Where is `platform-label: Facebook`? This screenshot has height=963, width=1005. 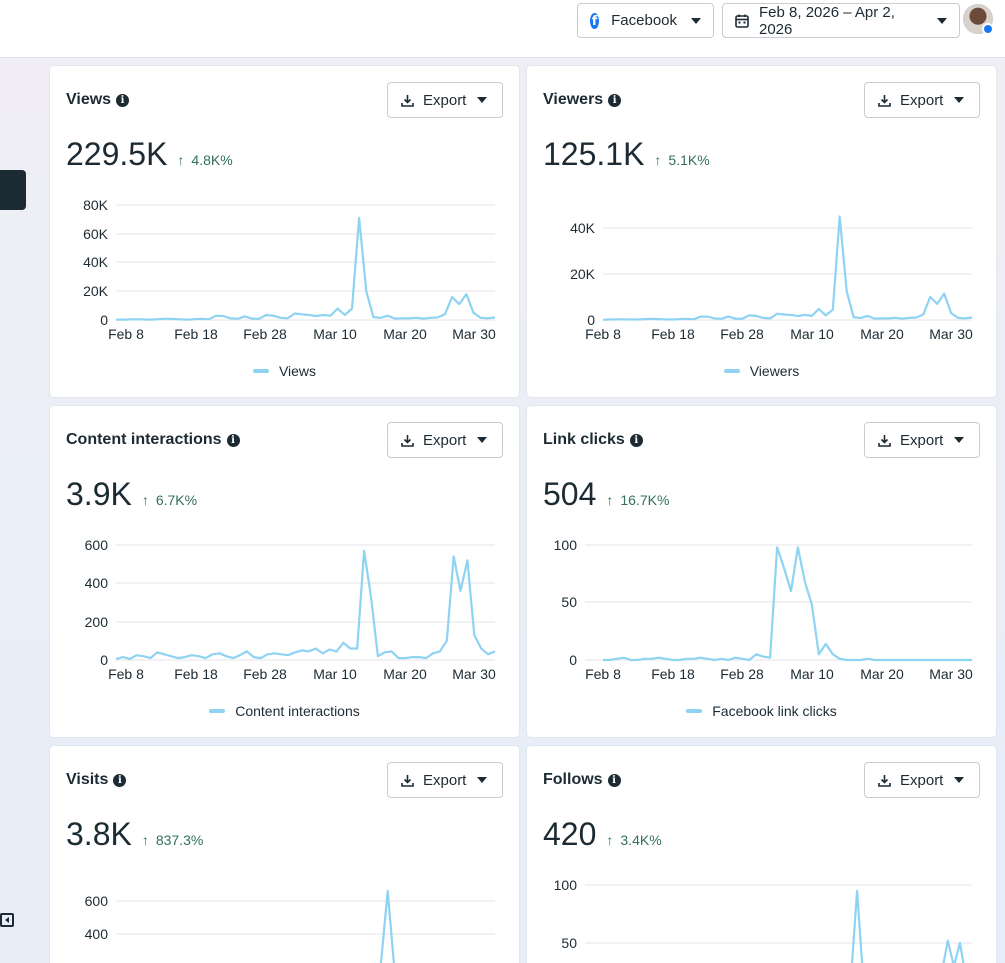 platform-label: Facebook is located at coordinates (644, 20).